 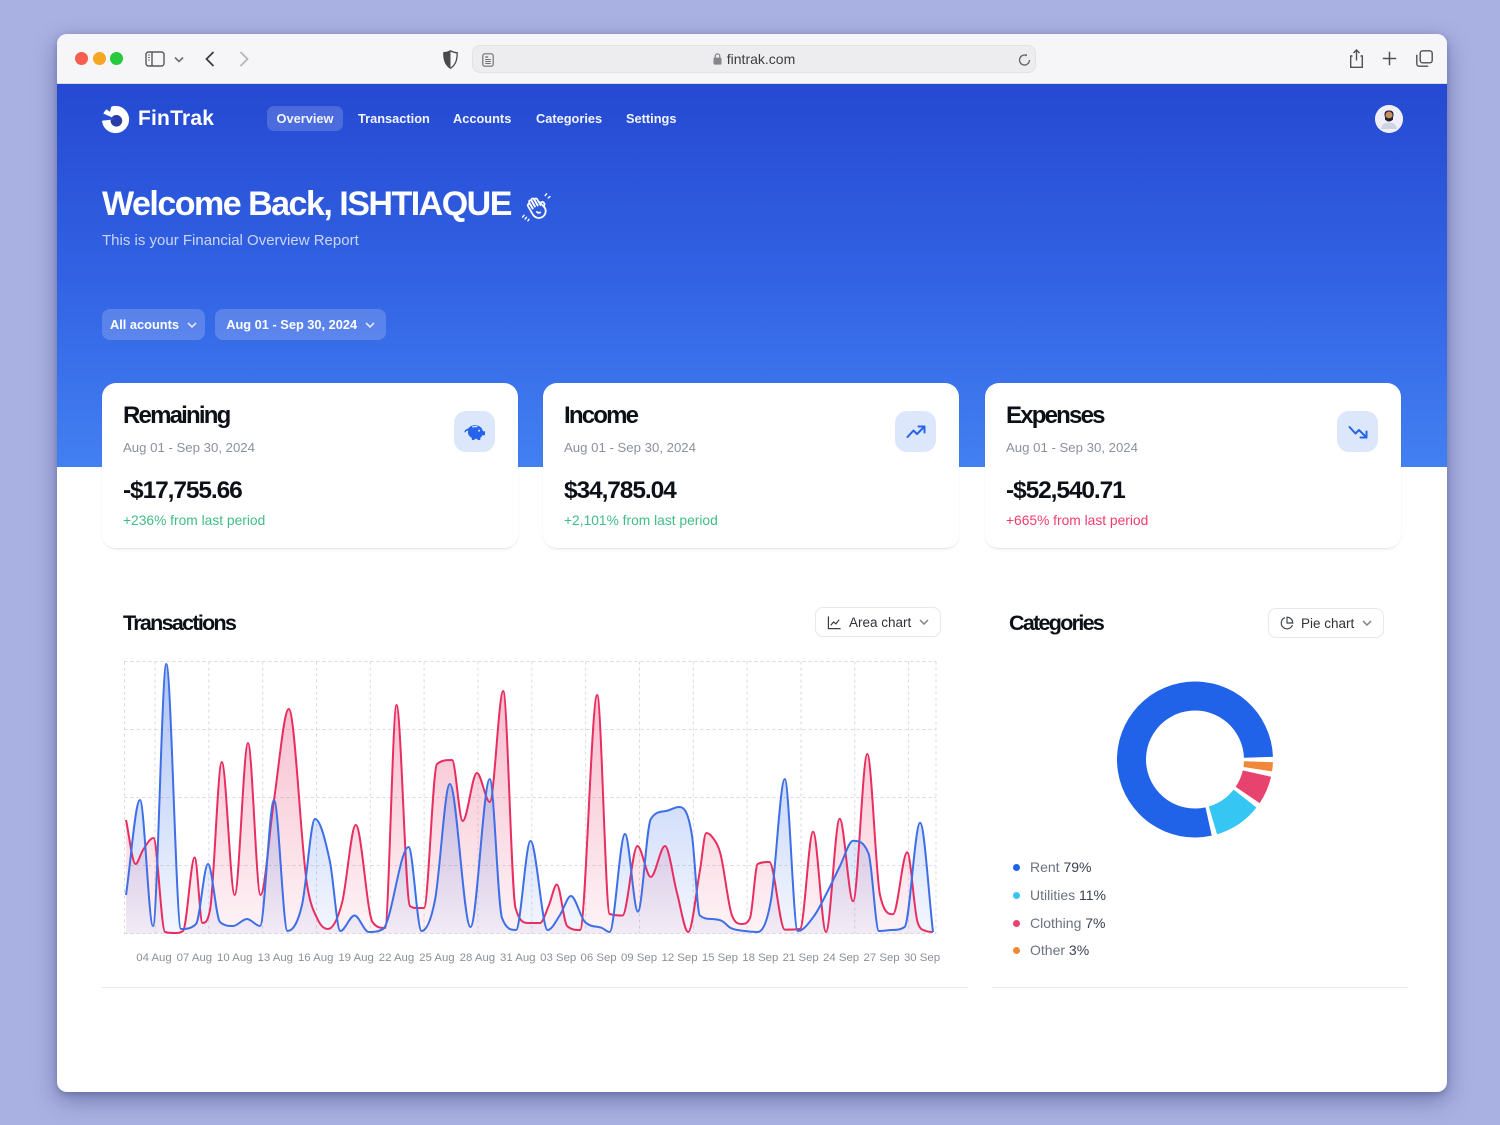 I want to click on svg-text: 16 Aug, so click(x=315, y=958).